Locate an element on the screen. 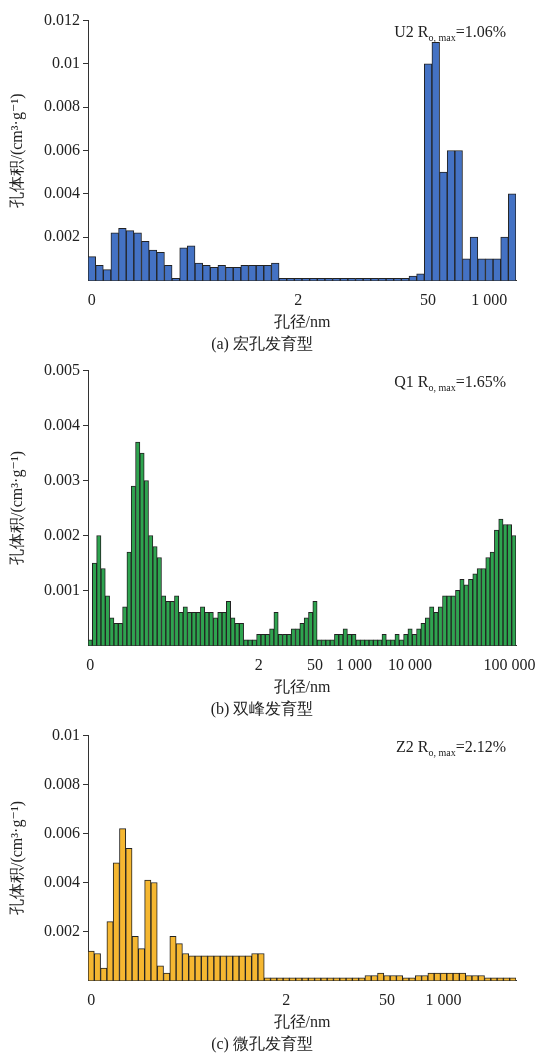 The width and height of the screenshot is (546, 1063). y-tick-label: 0.003 is located at coordinates (62, 479).